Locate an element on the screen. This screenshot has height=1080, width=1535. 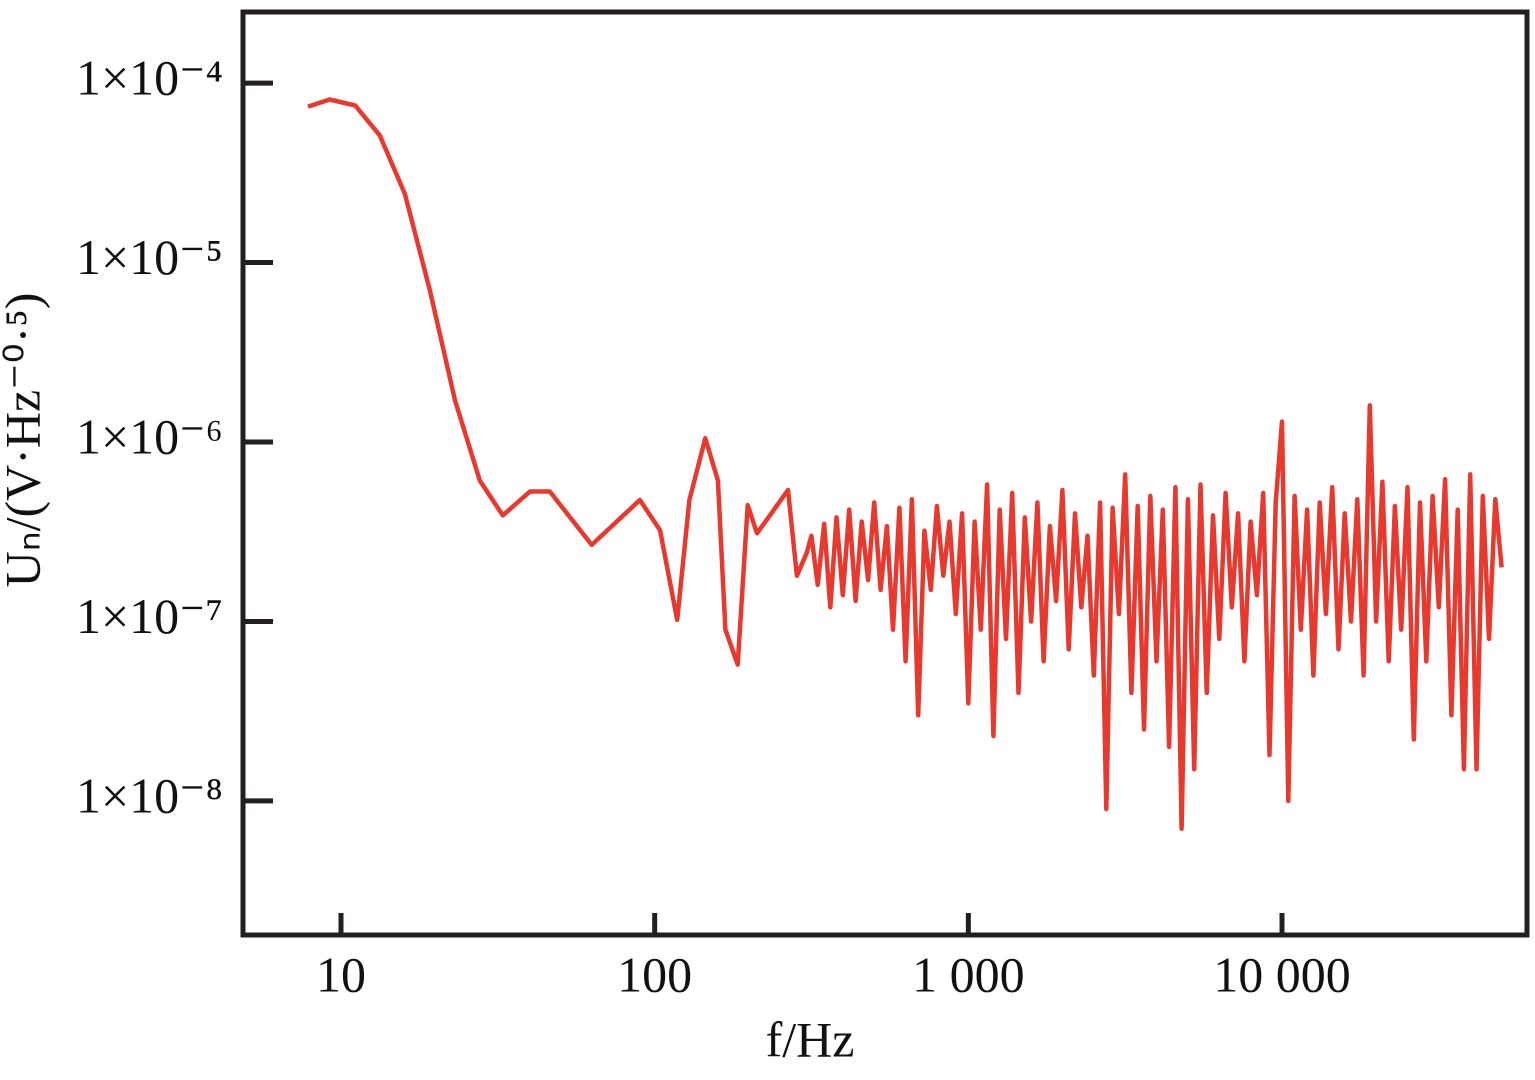
x-tick-label: 10 000 is located at coordinates (1282, 974).